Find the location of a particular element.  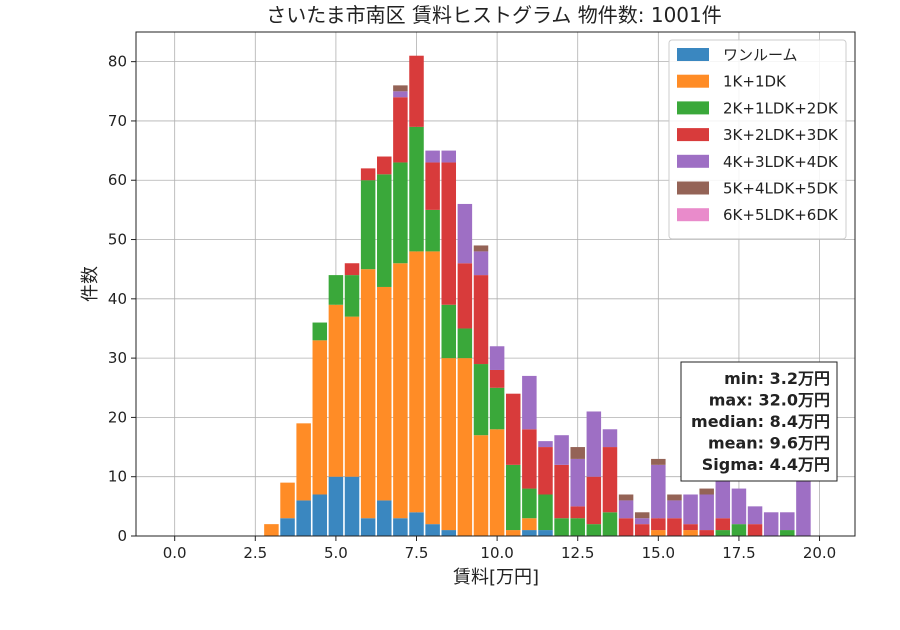

stats-line: median: 8.4万円 is located at coordinates (760, 421).